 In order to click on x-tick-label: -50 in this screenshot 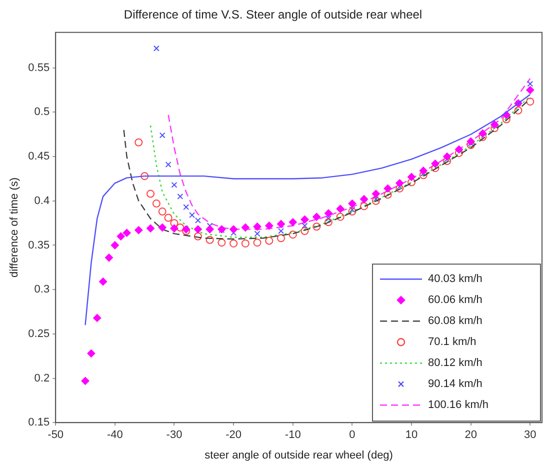, I will do `click(56, 435)`.